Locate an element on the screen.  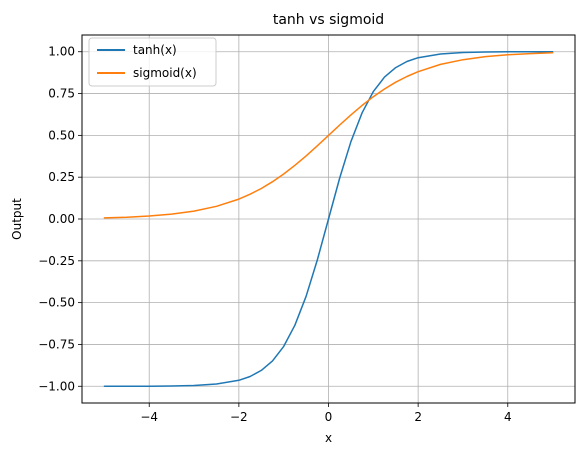
y-tick-label: −1.00 is located at coordinates (56, 386).